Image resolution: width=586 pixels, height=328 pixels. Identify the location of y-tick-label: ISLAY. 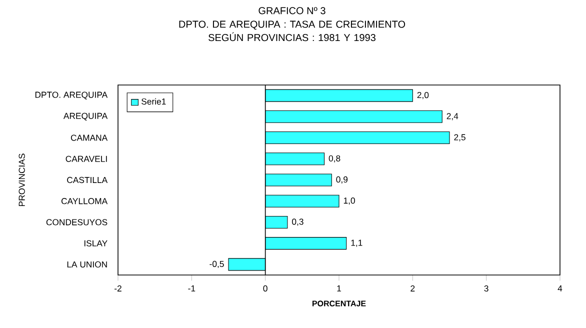
(96, 243).